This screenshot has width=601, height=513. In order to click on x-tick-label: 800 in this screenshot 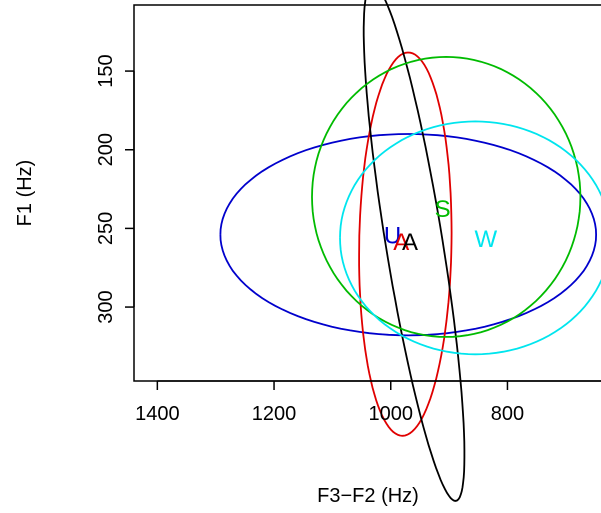, I will do `click(507, 414)`.